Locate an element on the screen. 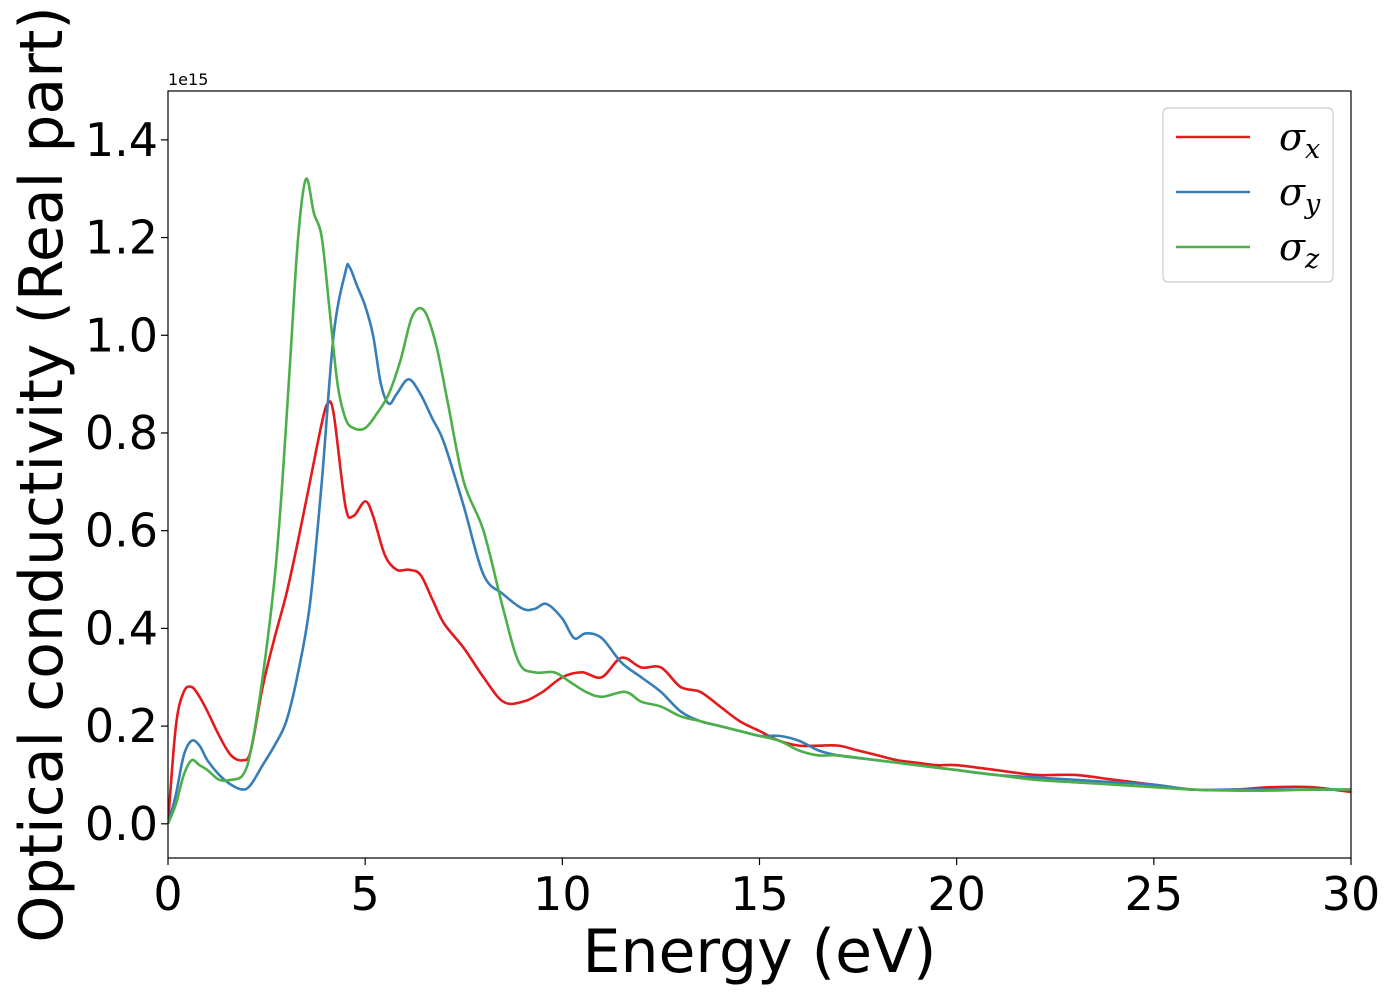 Image resolution: width=1400 pixels, height=1000 pixels. legend-label-y: σy is located at coordinates (1300, 195).